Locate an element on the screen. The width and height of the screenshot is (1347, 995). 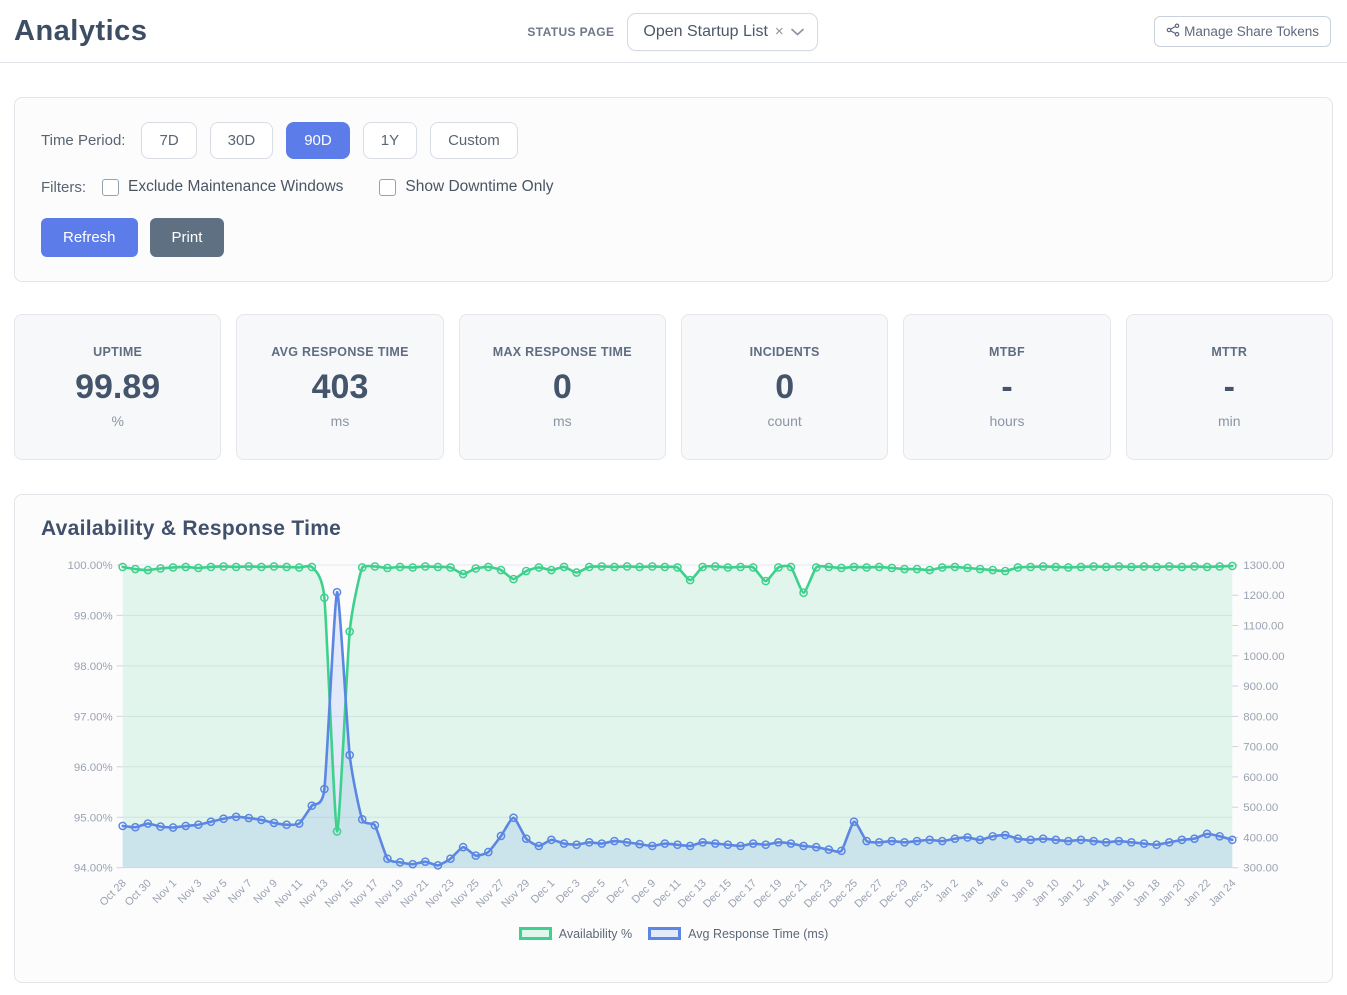
svg-text: Jan 22 is located at coordinates (1197, 893).